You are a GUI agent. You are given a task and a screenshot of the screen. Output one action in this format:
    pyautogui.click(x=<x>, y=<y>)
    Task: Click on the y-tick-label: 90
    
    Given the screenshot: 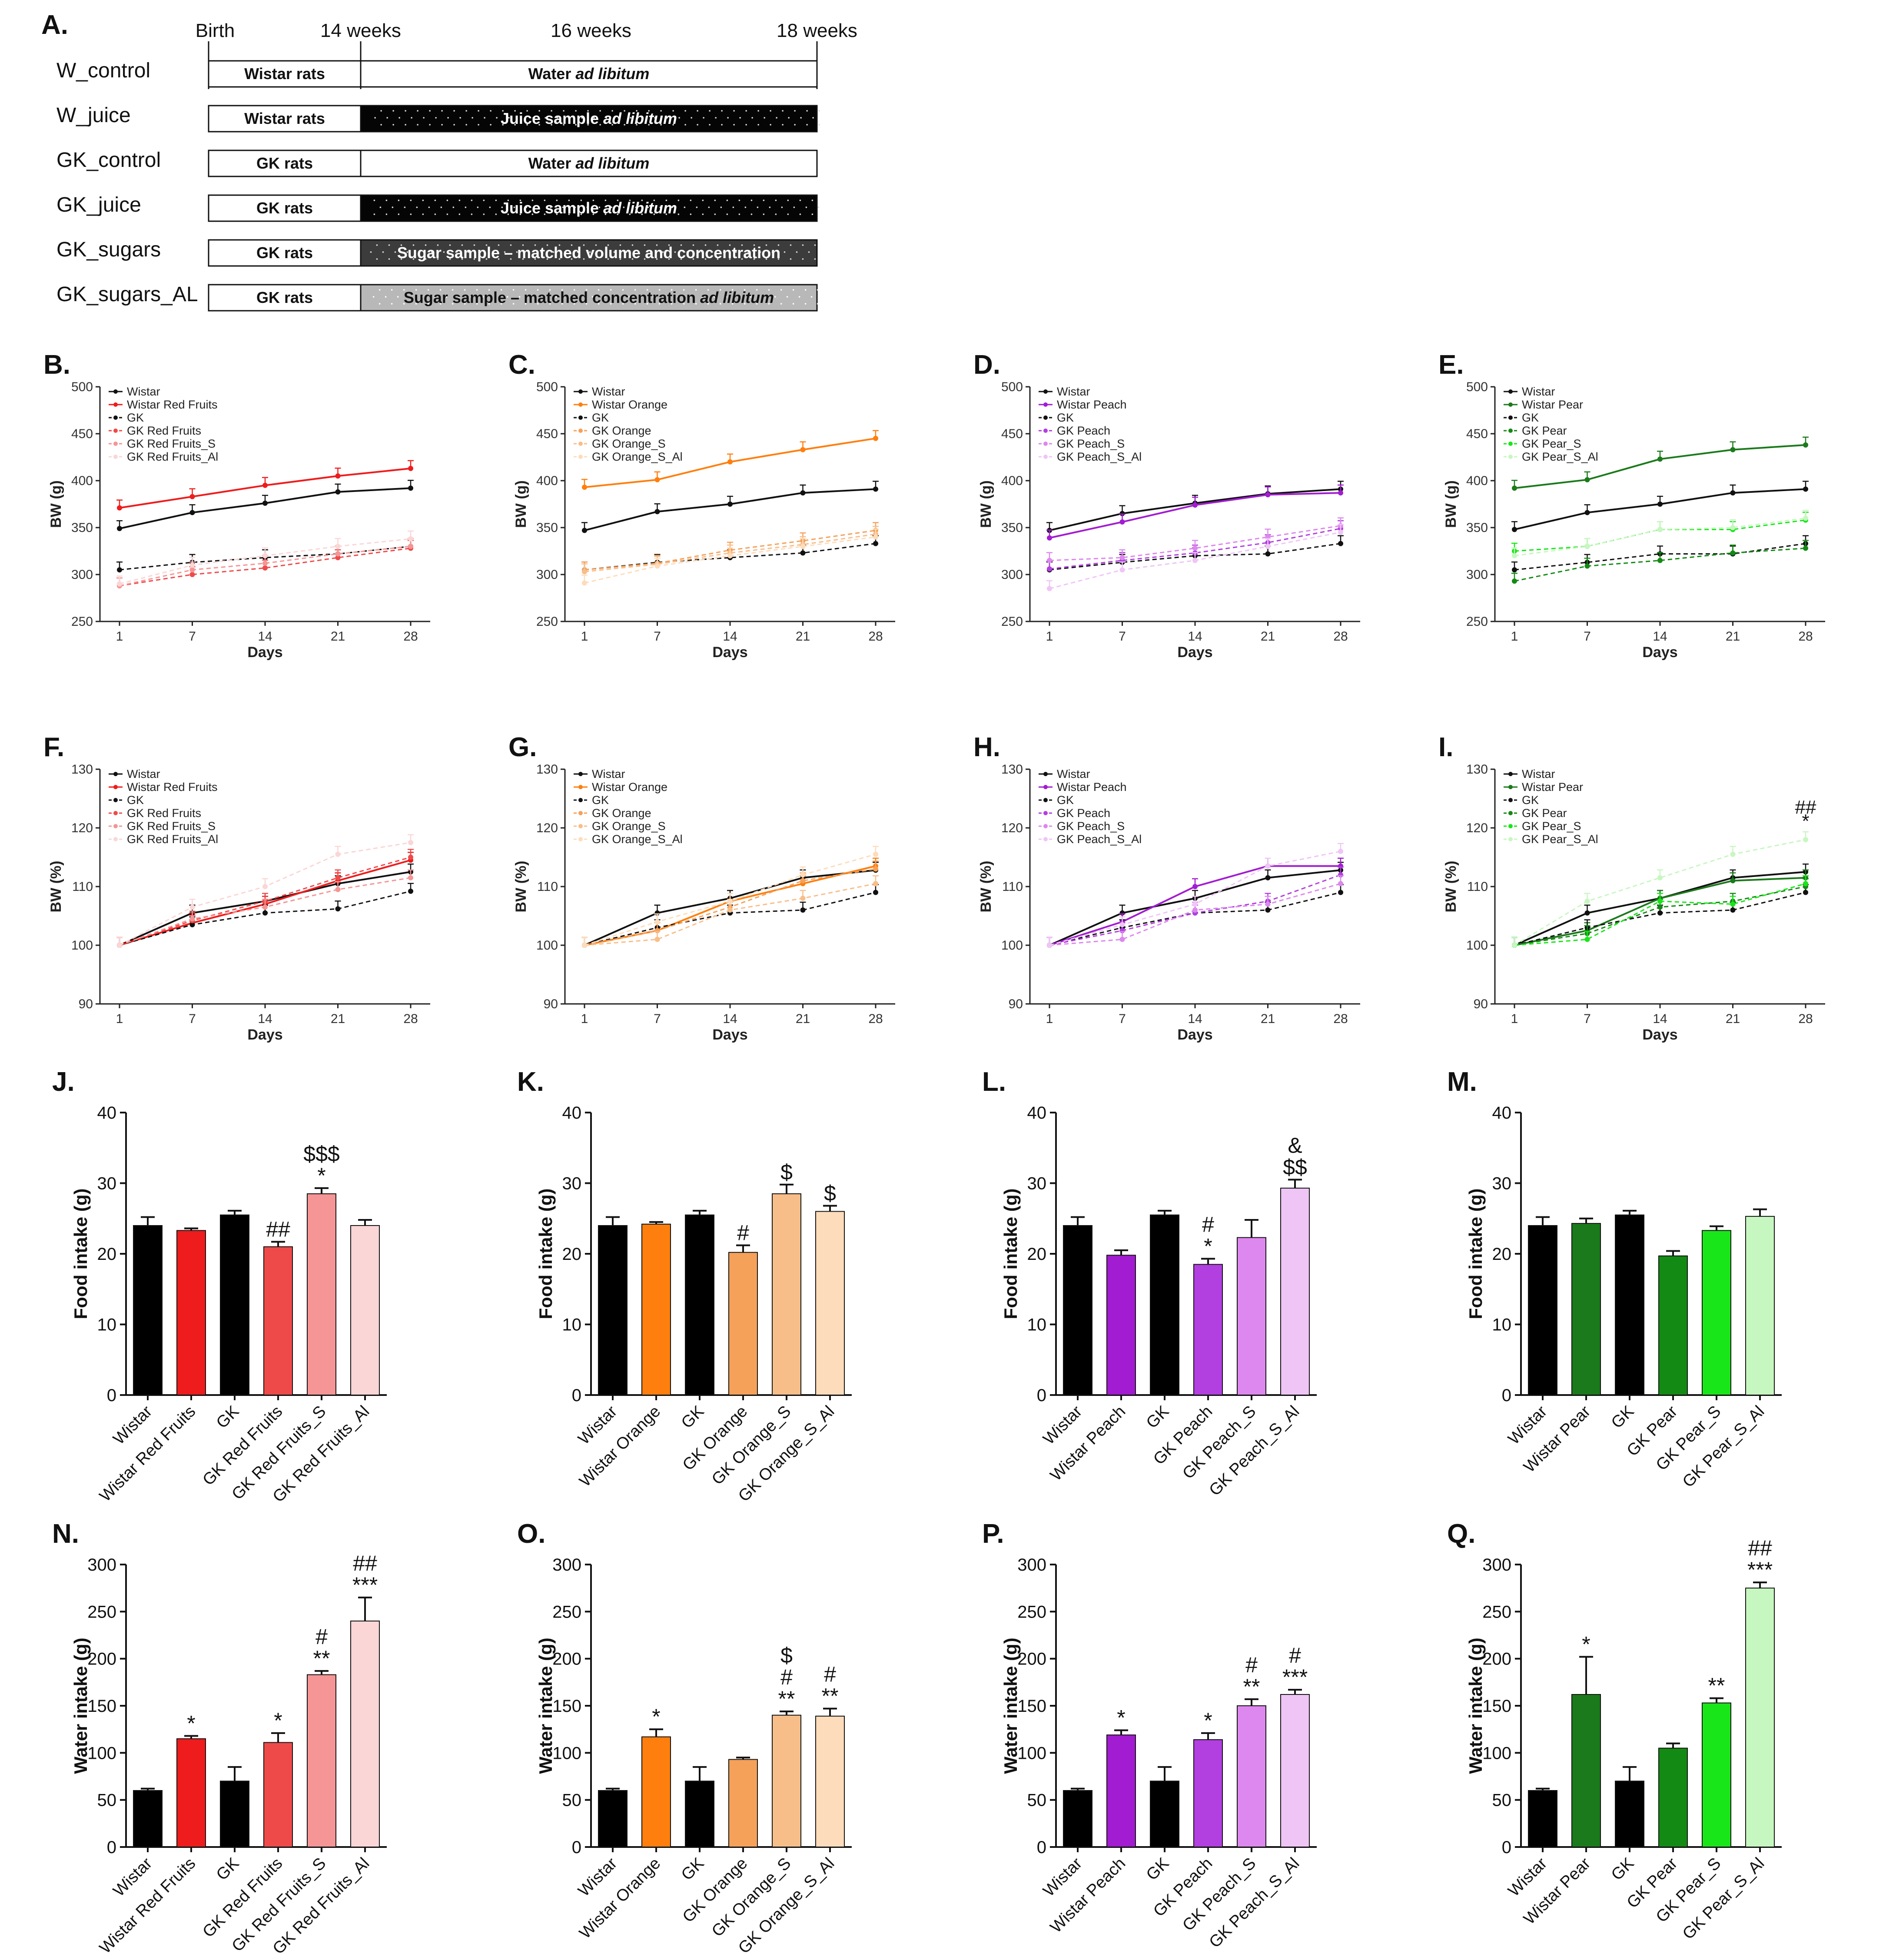 What is the action you would take?
    pyautogui.click(x=1016, y=1004)
    